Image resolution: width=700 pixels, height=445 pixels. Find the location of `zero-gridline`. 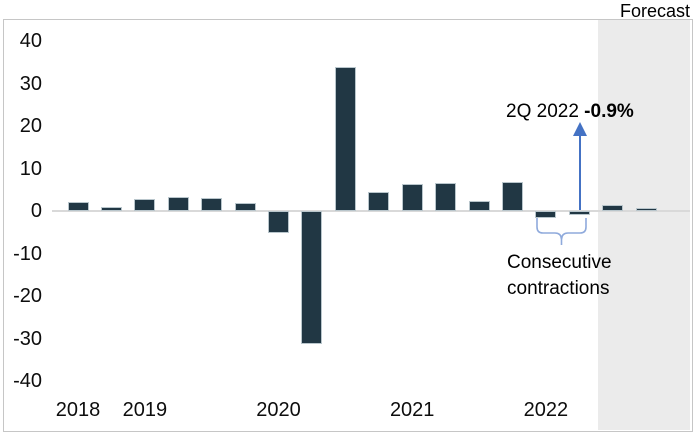

zero-gridline is located at coordinates (371, 211).